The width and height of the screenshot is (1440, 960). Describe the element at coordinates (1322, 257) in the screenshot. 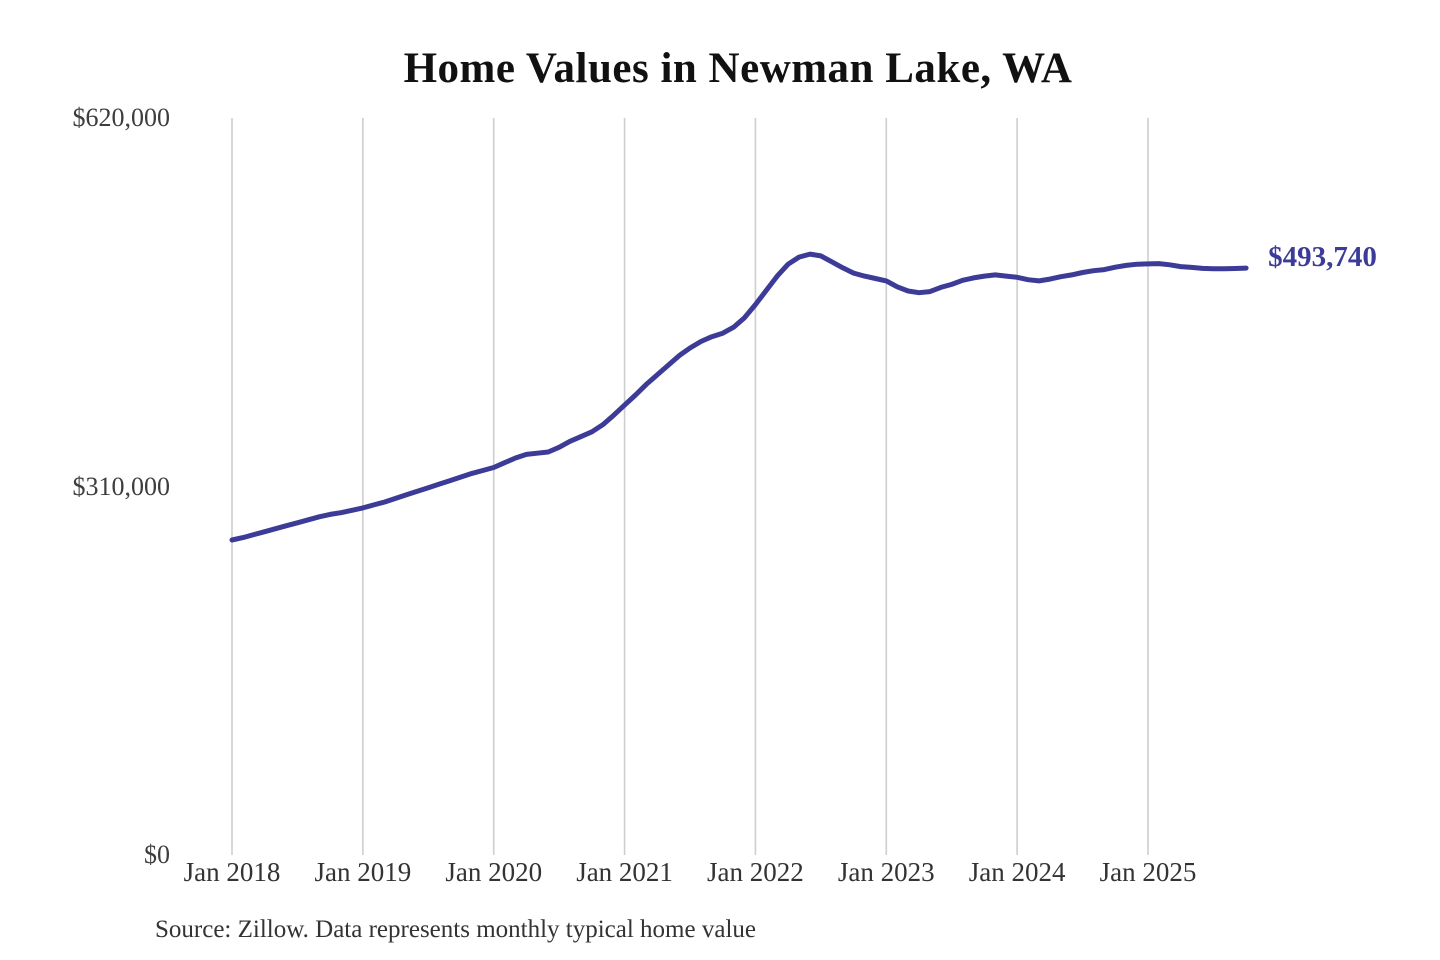

I see `latest-value-label: $493,740` at that location.